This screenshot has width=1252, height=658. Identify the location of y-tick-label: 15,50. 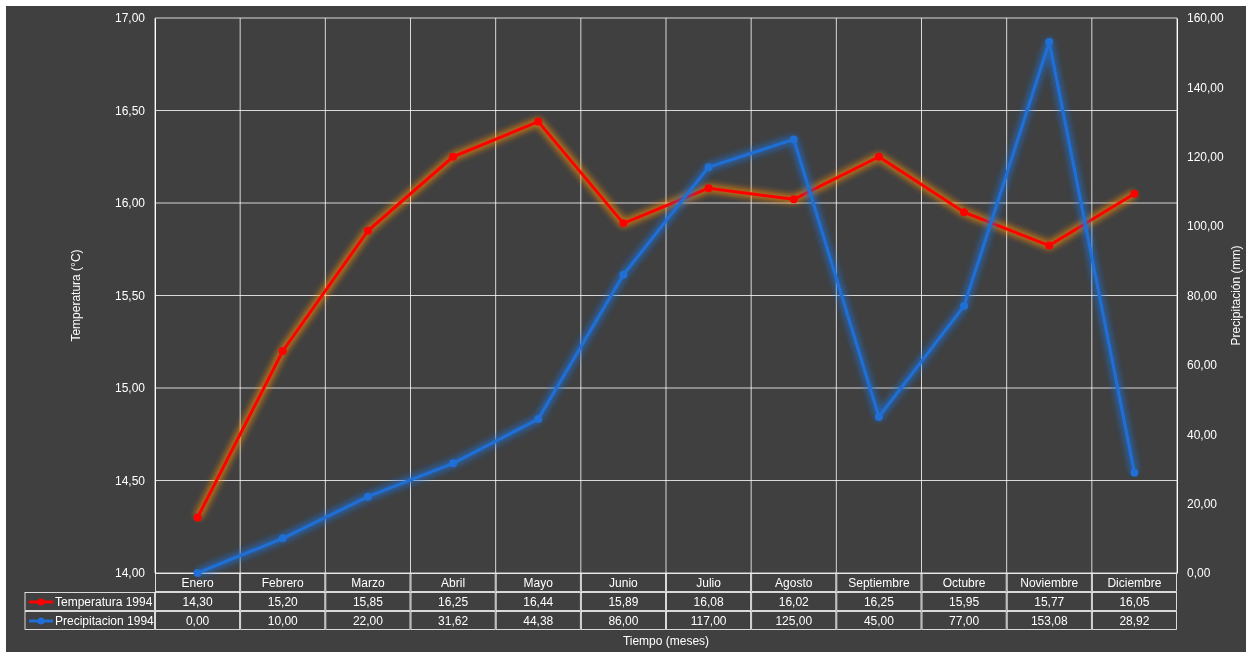
(130, 295).